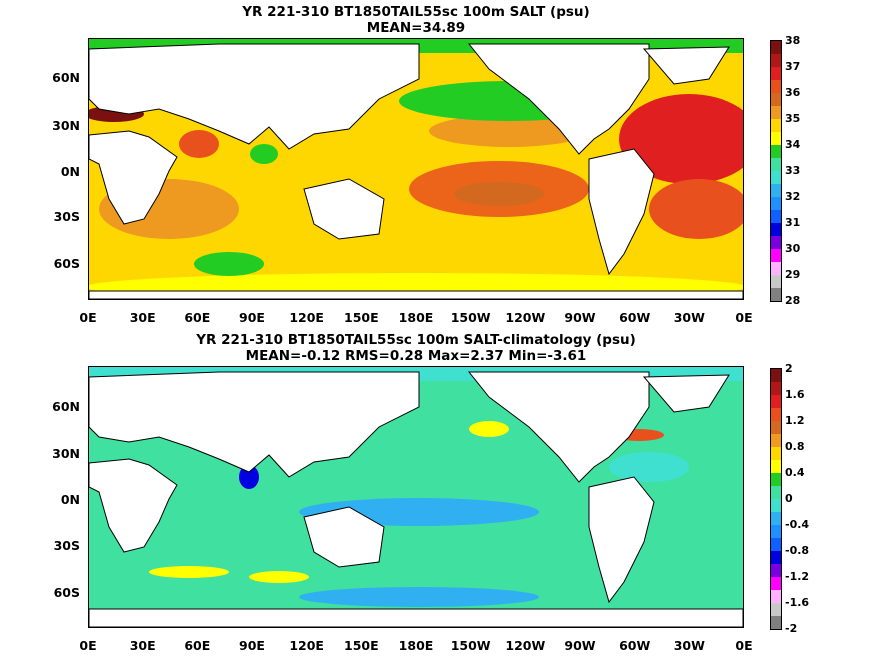  Describe the element at coordinates (793, 92) in the screenshot. I see `colorbar-tick-label: 36` at that location.